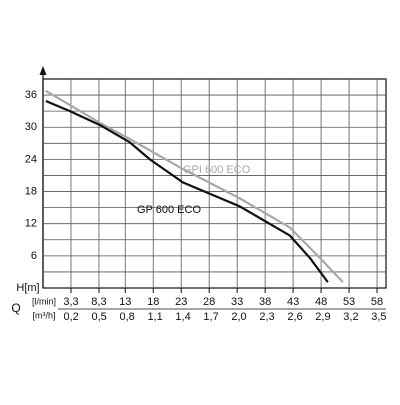 This screenshot has width=400, height=405. Describe the element at coordinates (377, 302) in the screenshot. I see `x-tick-label: 58` at that location.